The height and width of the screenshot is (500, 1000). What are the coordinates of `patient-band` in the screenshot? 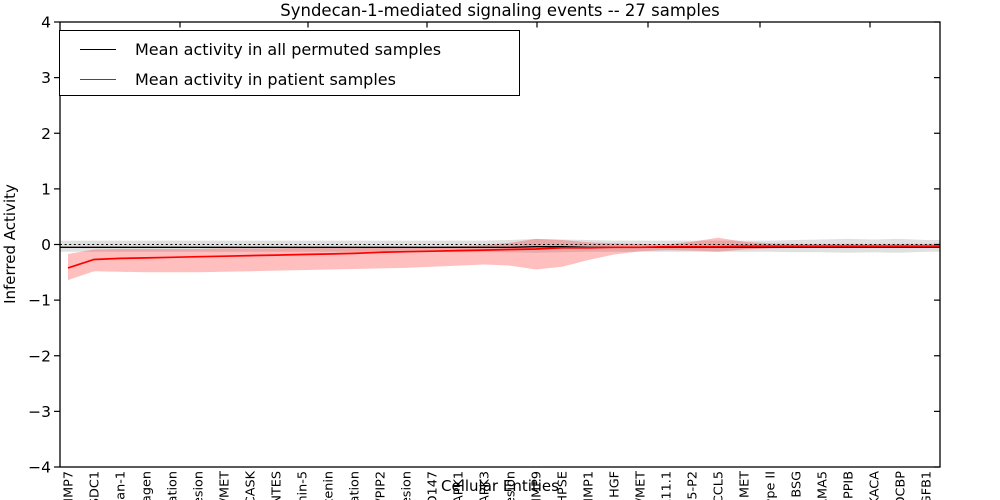 It's located at (504, 259).